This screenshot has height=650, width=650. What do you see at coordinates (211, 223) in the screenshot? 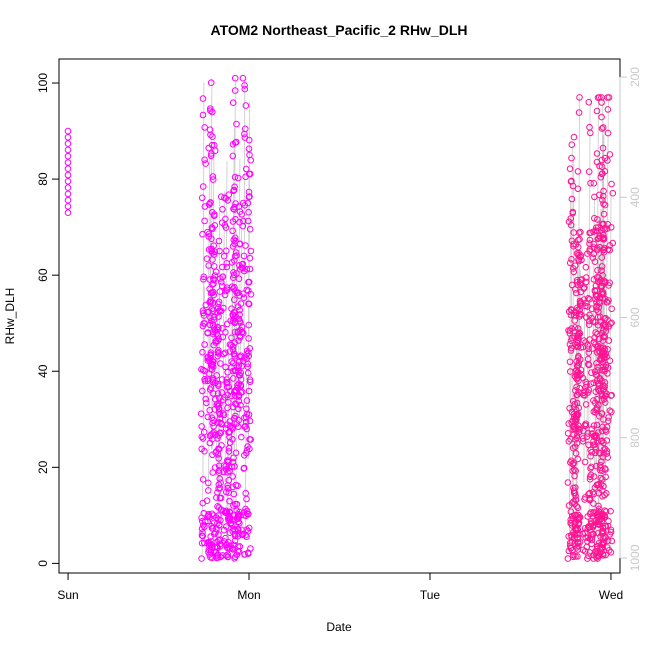
I see `profile-line` at bounding box center [211, 223].